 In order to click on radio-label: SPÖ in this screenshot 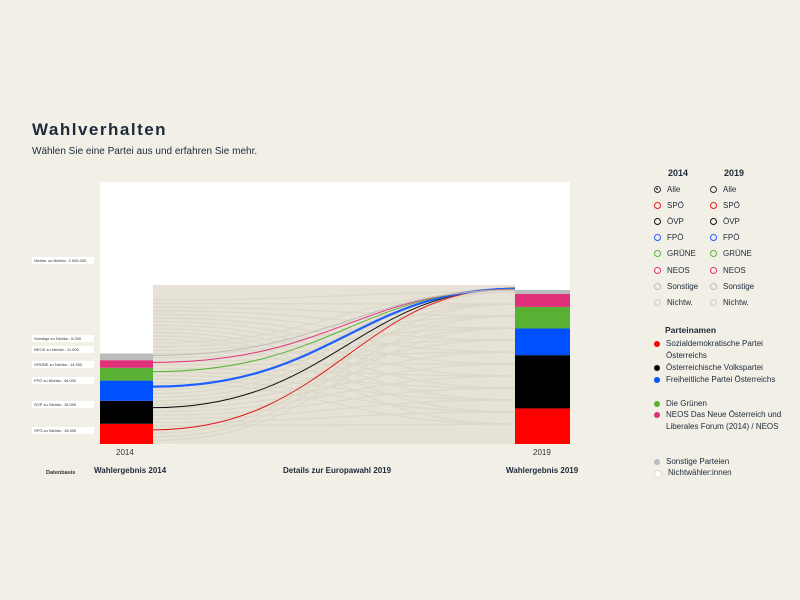, I will do `click(731, 205)`.